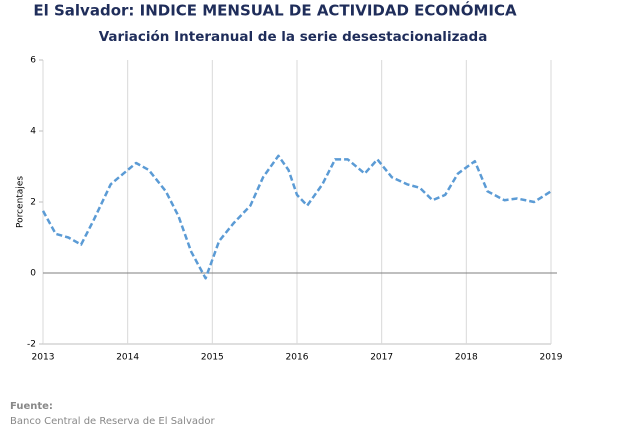  Describe the element at coordinates (21, 202) in the screenshot. I see `y-axis-label: Porcentajes` at that location.